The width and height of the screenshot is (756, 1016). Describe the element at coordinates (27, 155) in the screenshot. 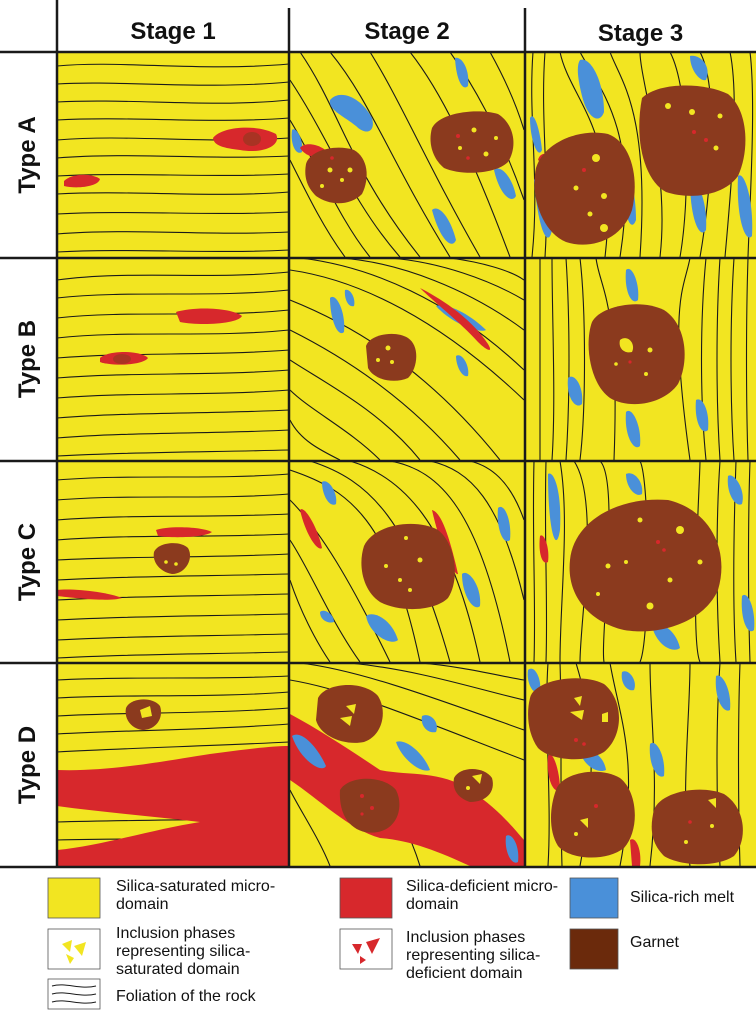

I see `row-header-type-a: Type A` at that location.